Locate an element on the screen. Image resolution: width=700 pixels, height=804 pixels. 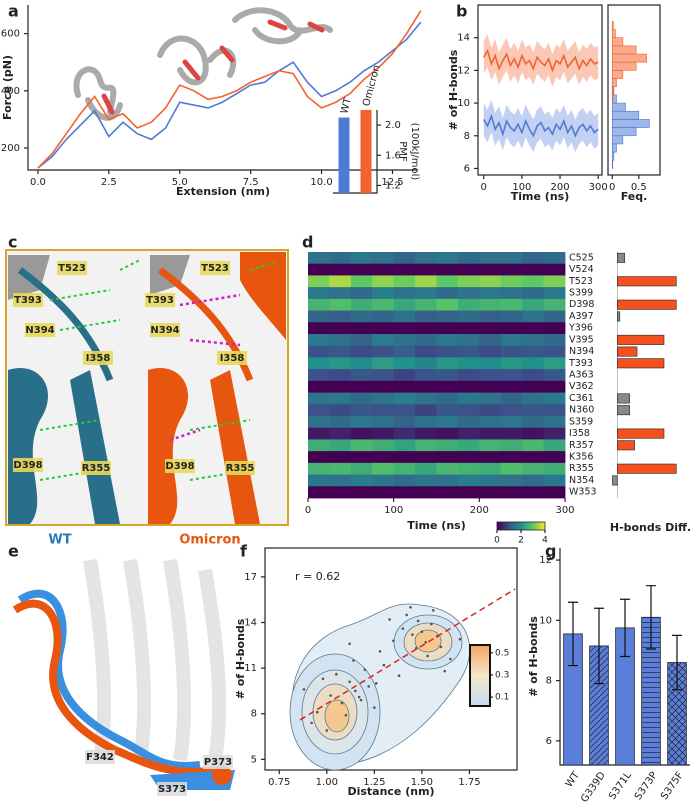
row-label: V524 is located at coordinates (581, 269).